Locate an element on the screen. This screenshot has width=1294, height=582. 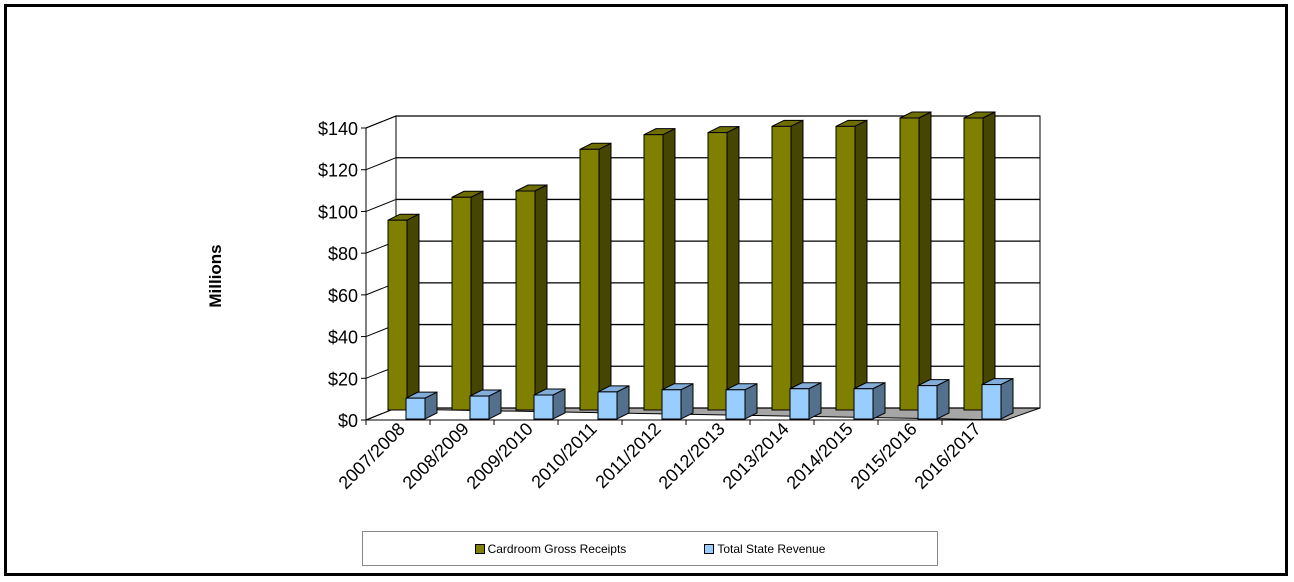
legend-label-gross-receipts: Cardroom Gross Receipts is located at coordinates (557, 548).